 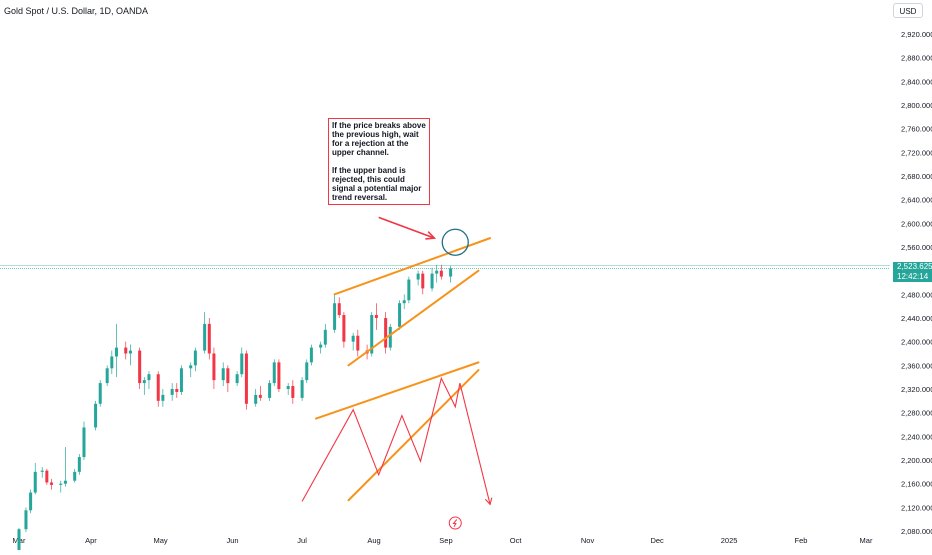 I want to click on projected-upper-channel-line, so click(x=397, y=390).